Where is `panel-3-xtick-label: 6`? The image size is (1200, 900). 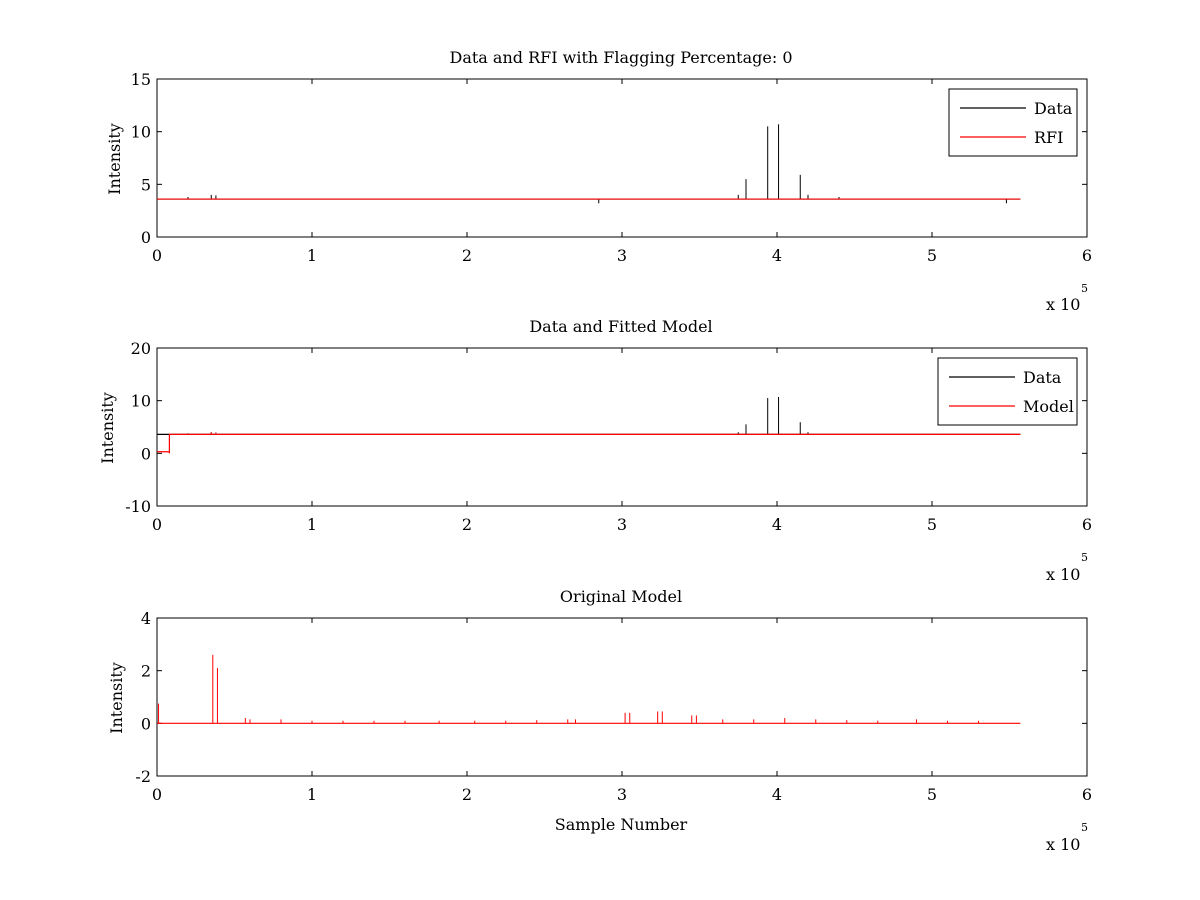
panel-3-xtick-label: 6 is located at coordinates (1087, 794).